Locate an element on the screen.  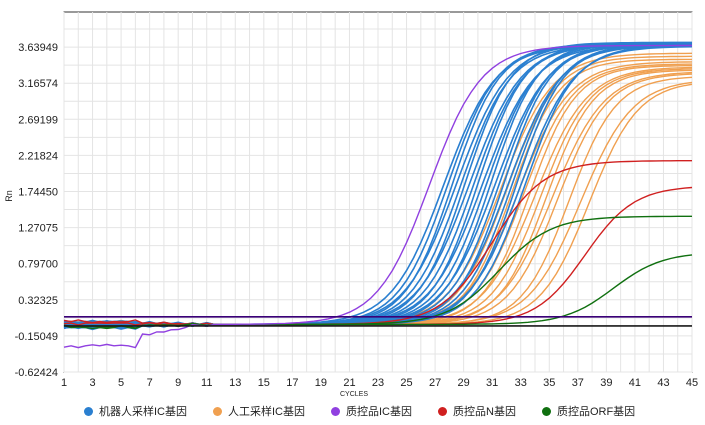
x-tick-label: 25 is located at coordinates (406, 383).